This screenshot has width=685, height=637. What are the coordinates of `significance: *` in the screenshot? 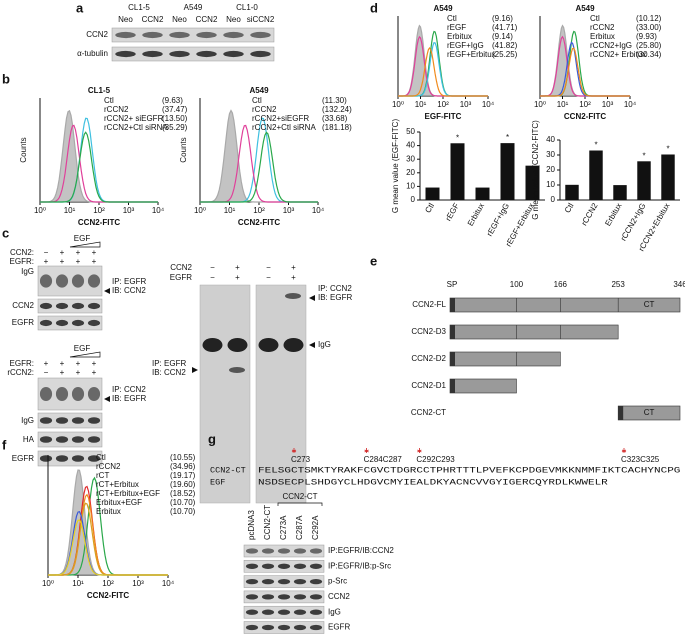 It's located at (667, 149).